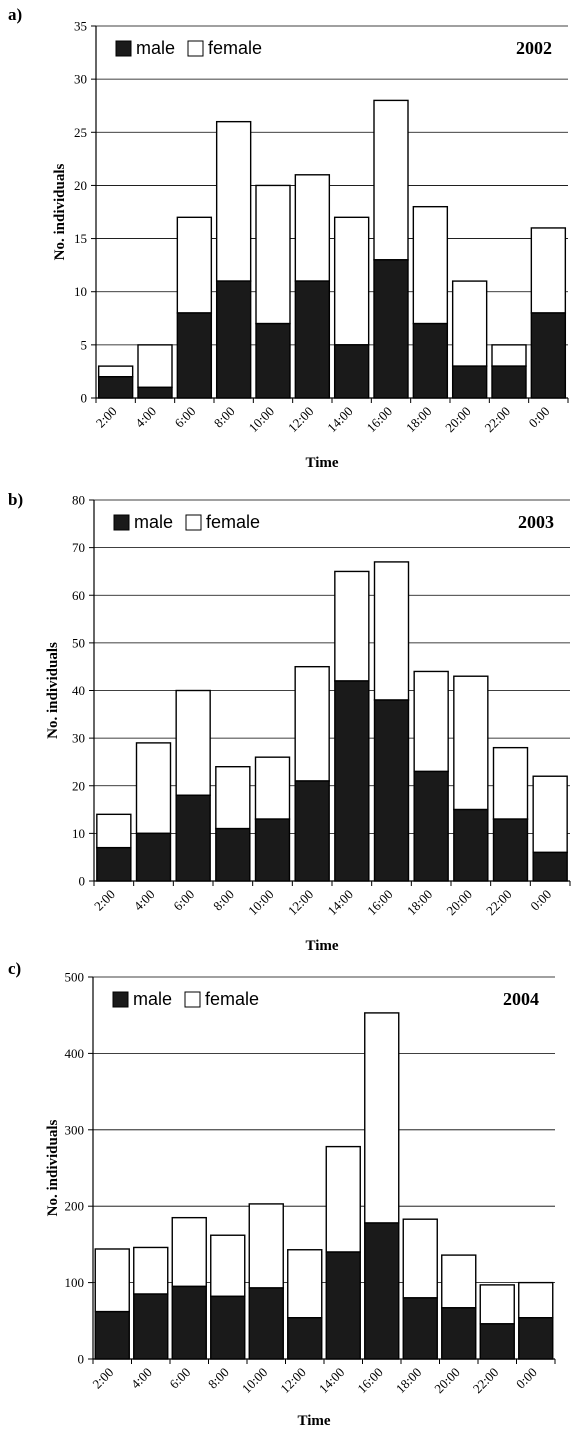 The image size is (574, 1430). What do you see at coordinates (151, 1326) in the screenshot?
I see `bar-male-4:00` at bounding box center [151, 1326].